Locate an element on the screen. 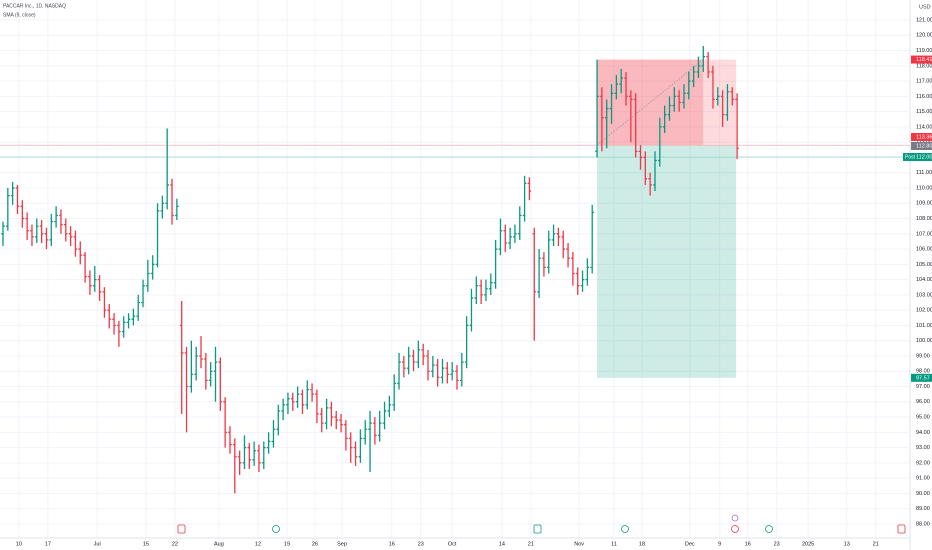 The width and height of the screenshot is (932, 550). x-tick-label: Jul is located at coordinates (97, 544).